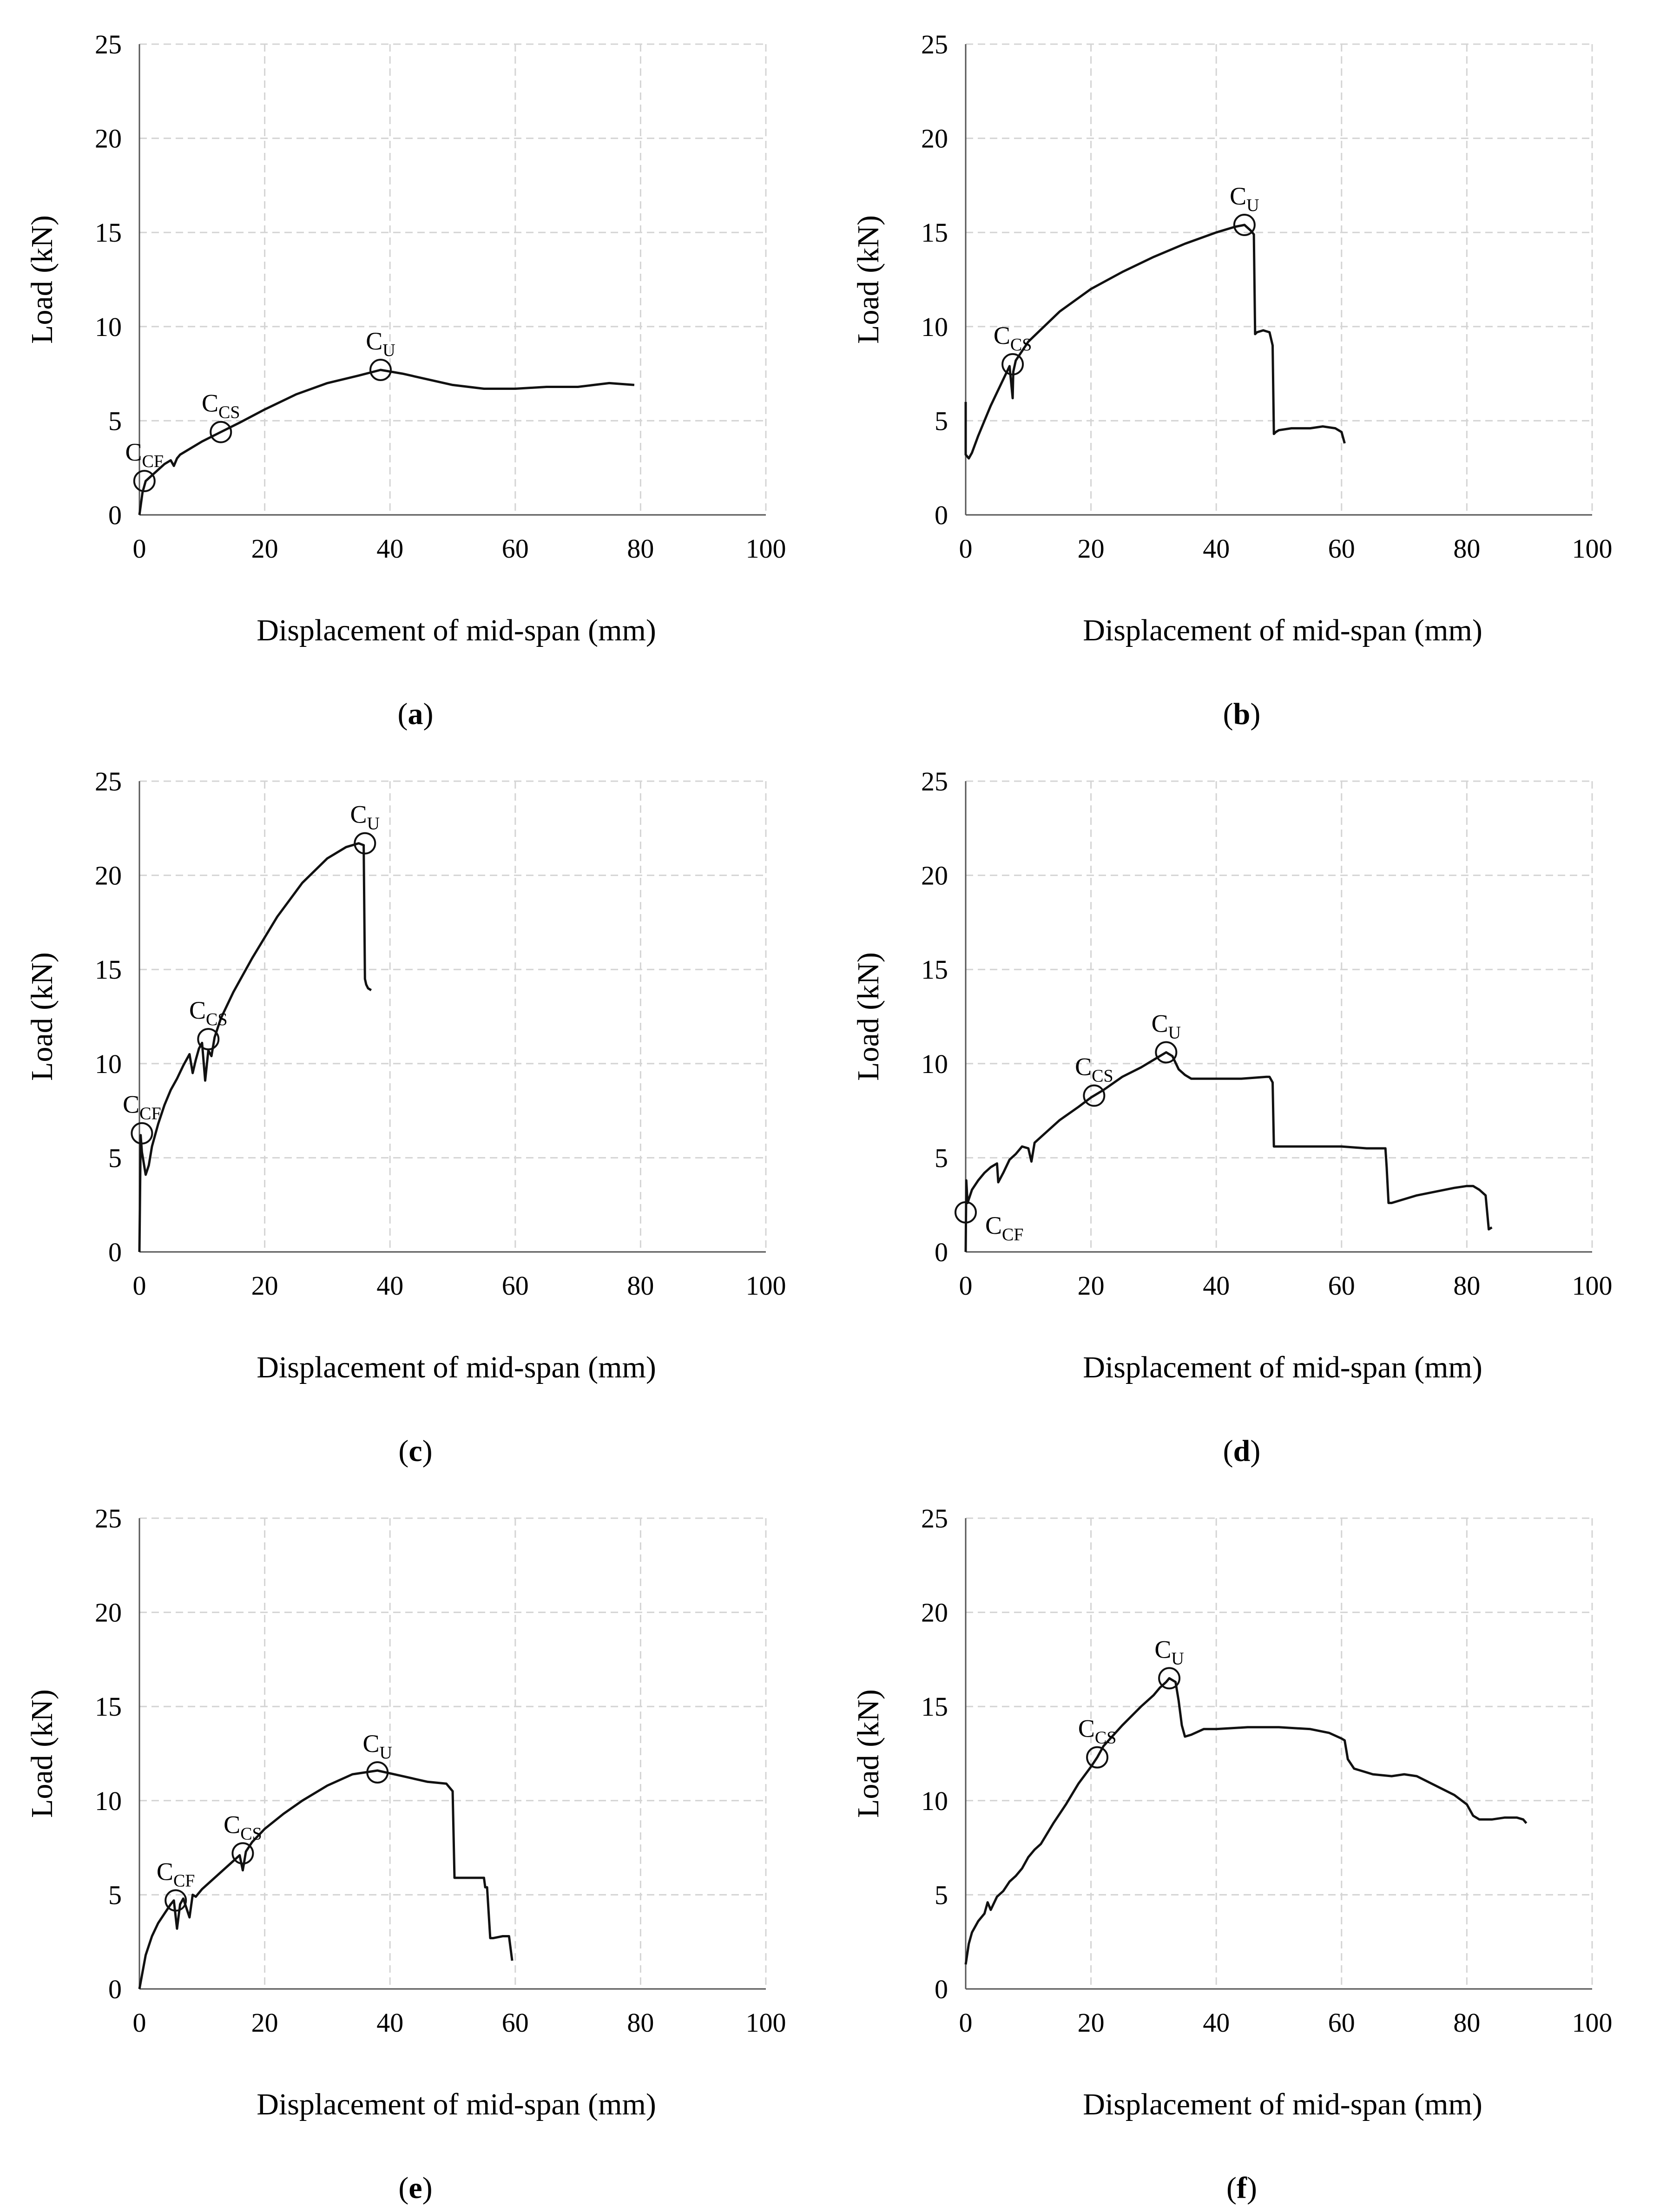 This screenshot has width=1653, height=2212. I want to click on subfigure-label: (c), so click(415, 1451).